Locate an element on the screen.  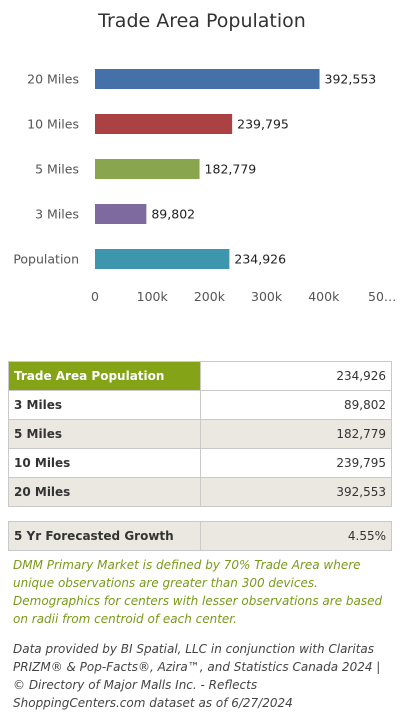
row-value-5-miles: 182,779 is located at coordinates (296, 434).